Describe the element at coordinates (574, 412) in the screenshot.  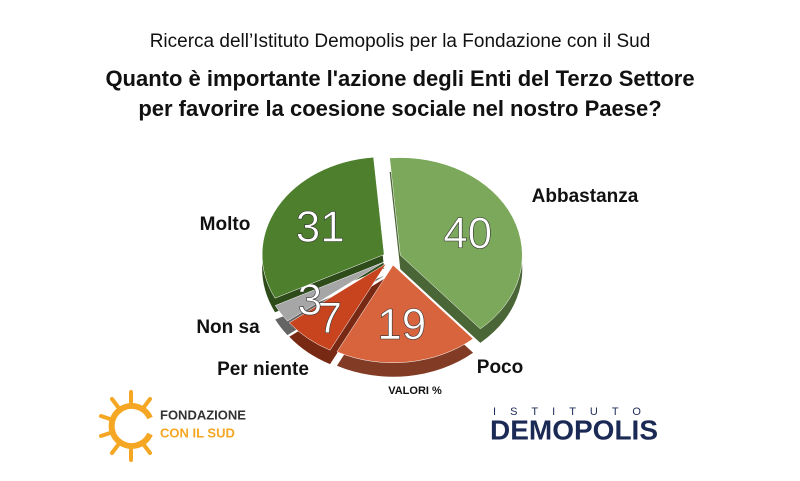
I see `logo-text: ISTITUTO` at that location.